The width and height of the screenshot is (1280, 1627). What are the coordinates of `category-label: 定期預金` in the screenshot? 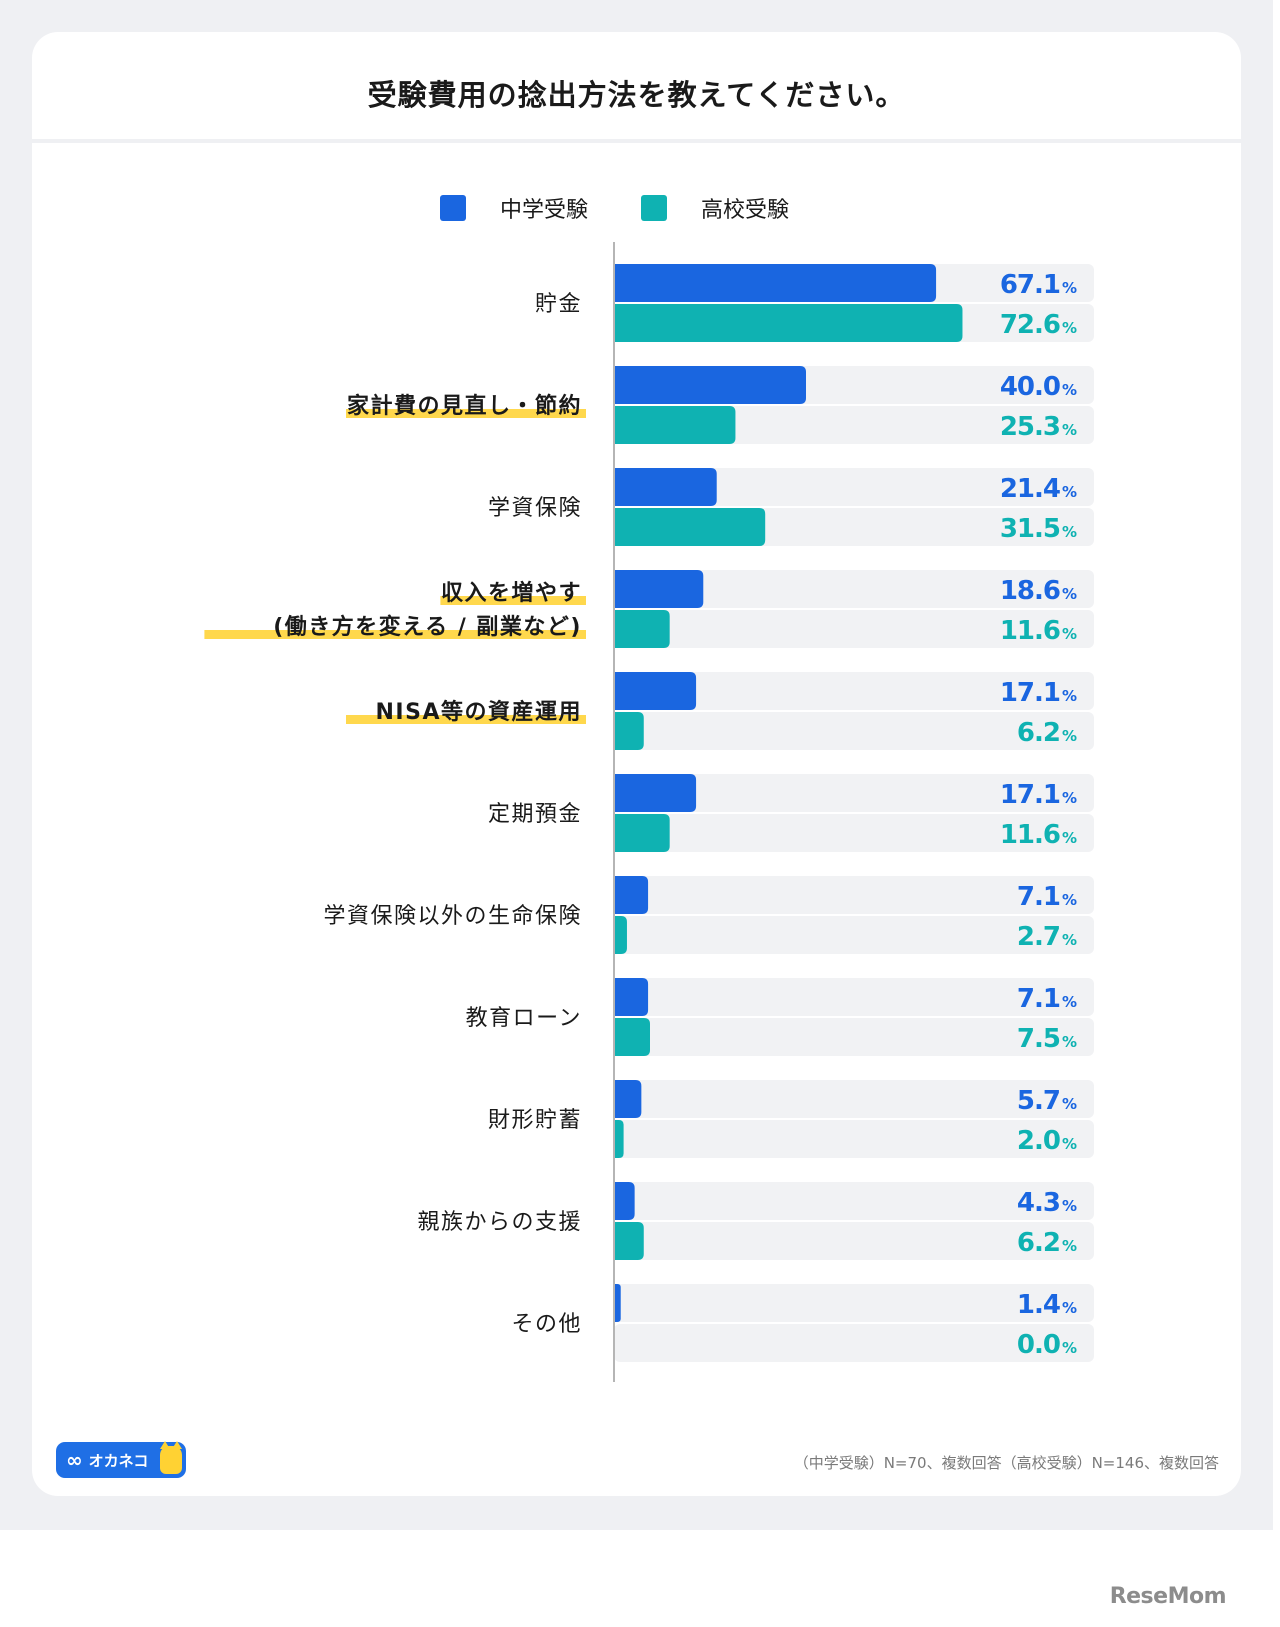 It's located at (535, 814).